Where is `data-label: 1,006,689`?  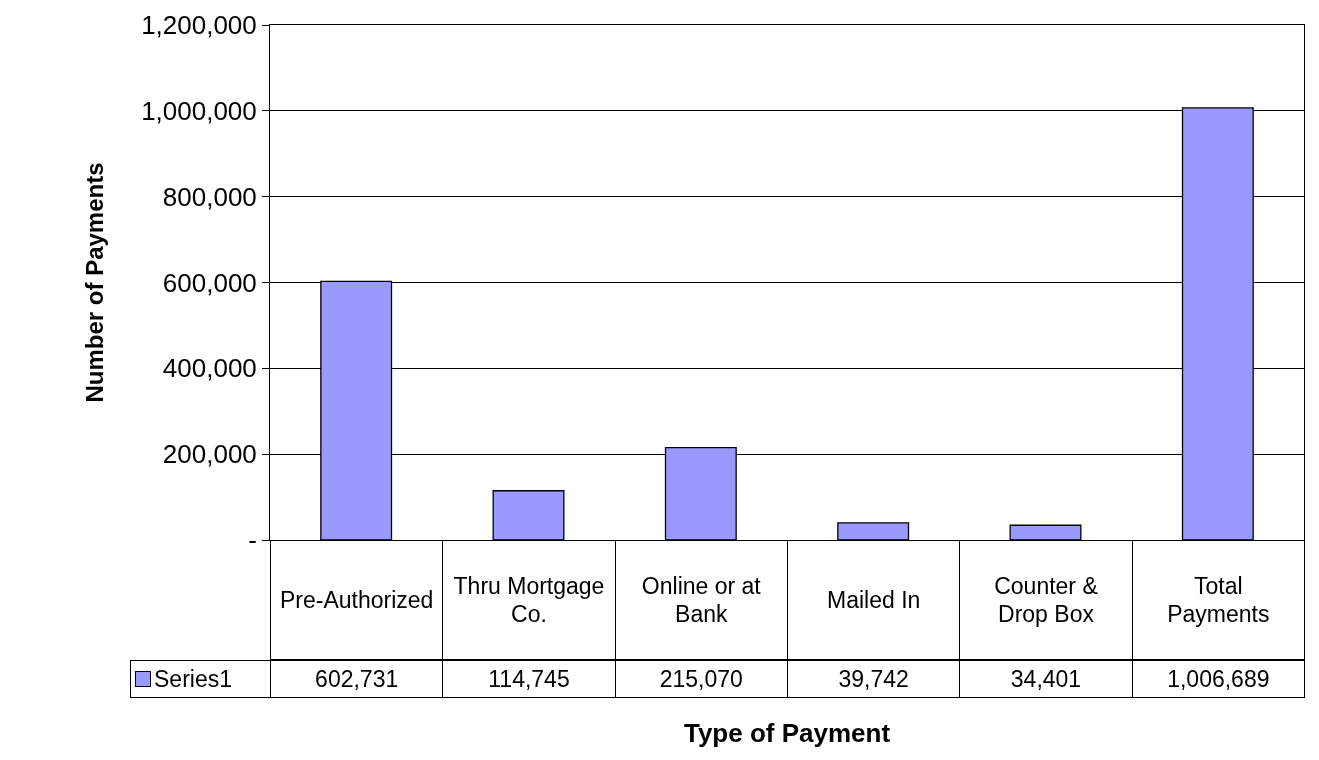 data-label: 1,006,689 is located at coordinates (1218, 679).